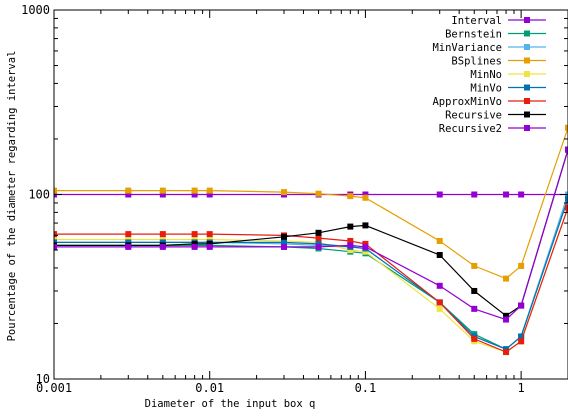  What do you see at coordinates (486, 89) in the screenshot?
I see `legend-label: MinVo` at bounding box center [486, 89].